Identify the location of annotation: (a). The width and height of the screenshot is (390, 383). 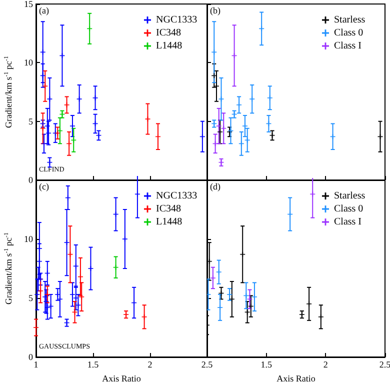
(44, 11).